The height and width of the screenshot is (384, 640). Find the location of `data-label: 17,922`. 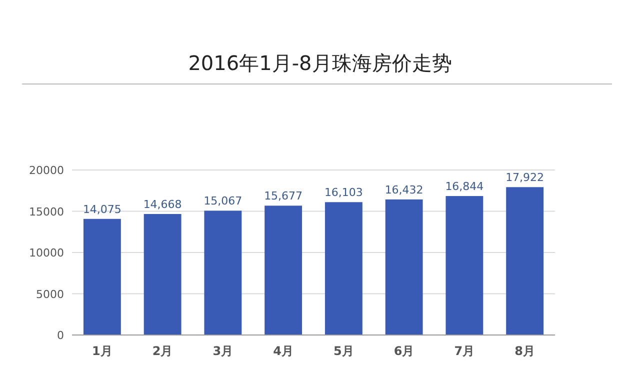

data-label: 17,922 is located at coordinates (525, 177).